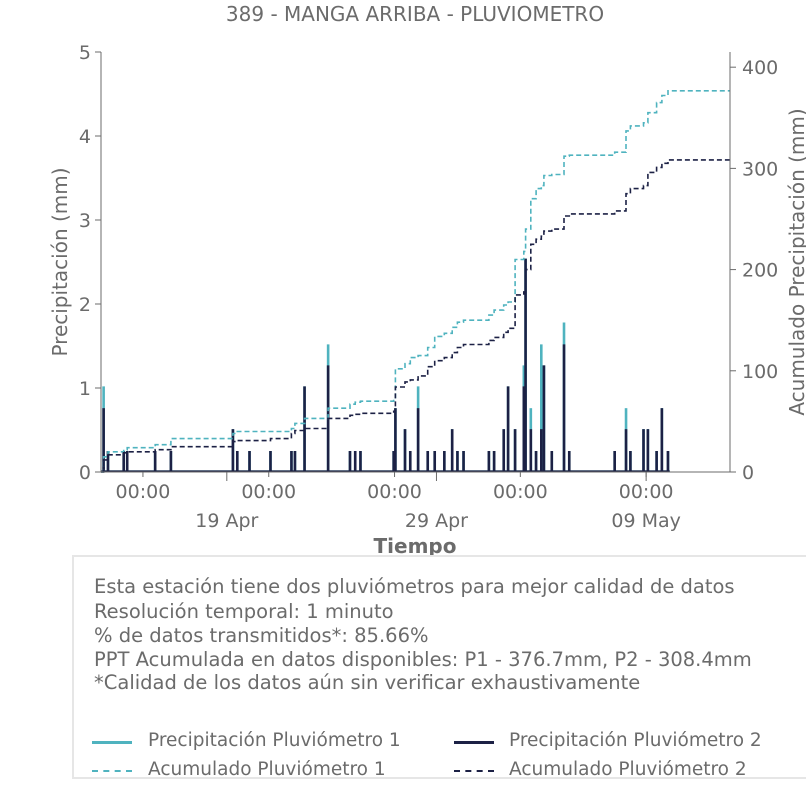  What do you see at coordinates (795, 261) in the screenshot?
I see `y-axis-label-right: Acumulado Precipitación (mm)` at bounding box center [795, 261].